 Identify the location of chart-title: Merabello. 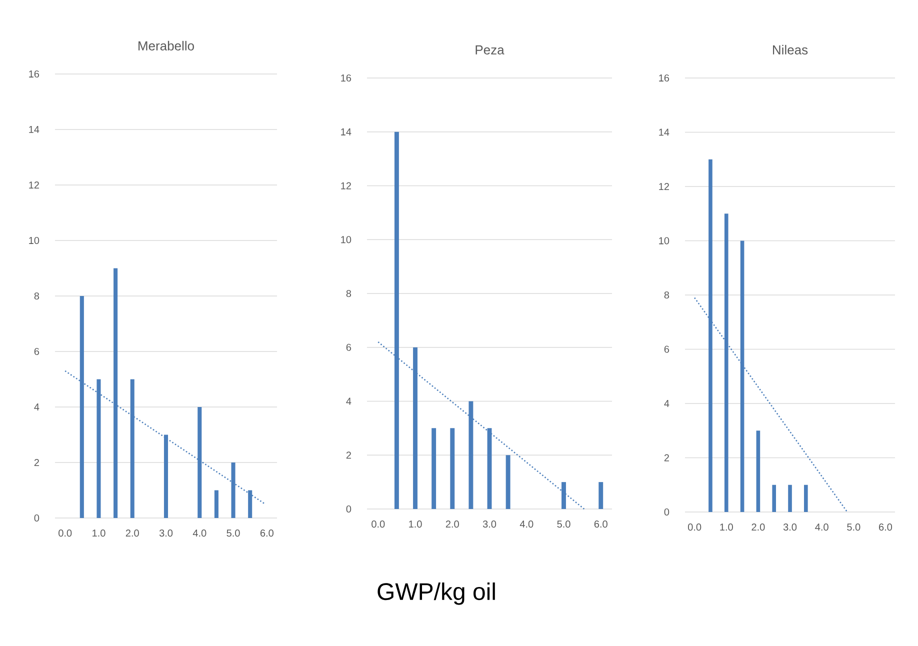
(166, 45).